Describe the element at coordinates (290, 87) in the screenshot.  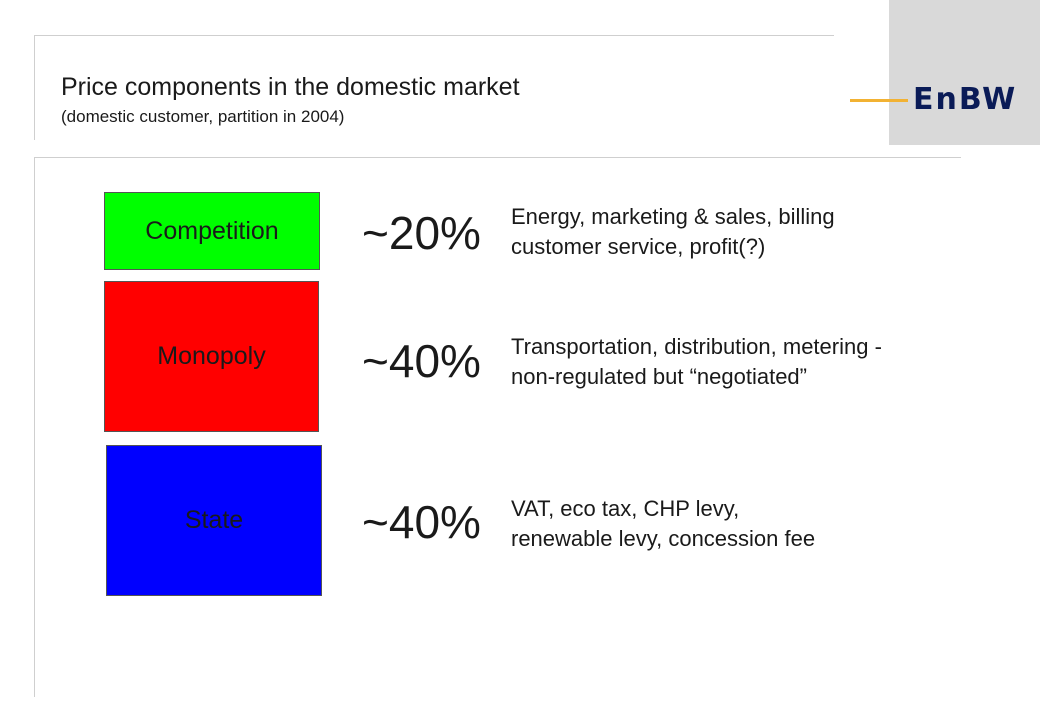
I see `slide-title: Price components in the domestic market` at that location.